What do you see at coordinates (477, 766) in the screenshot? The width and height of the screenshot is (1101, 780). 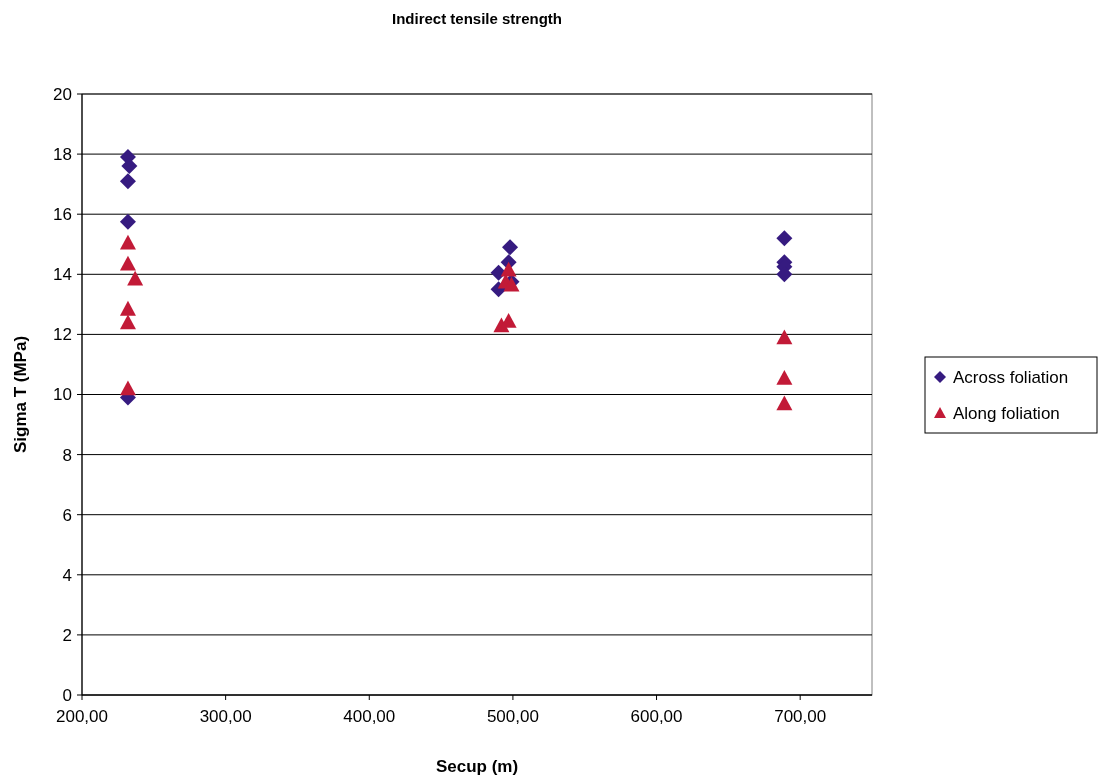 I see `x-axis-title: Secup (m)` at bounding box center [477, 766].